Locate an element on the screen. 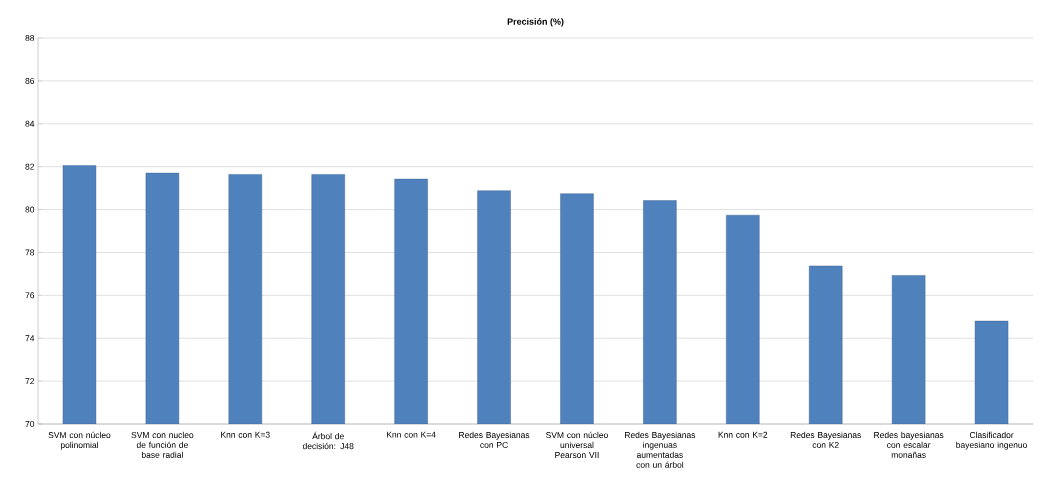 The image size is (1038, 492). y-tick-label: 70 is located at coordinates (30, 424).